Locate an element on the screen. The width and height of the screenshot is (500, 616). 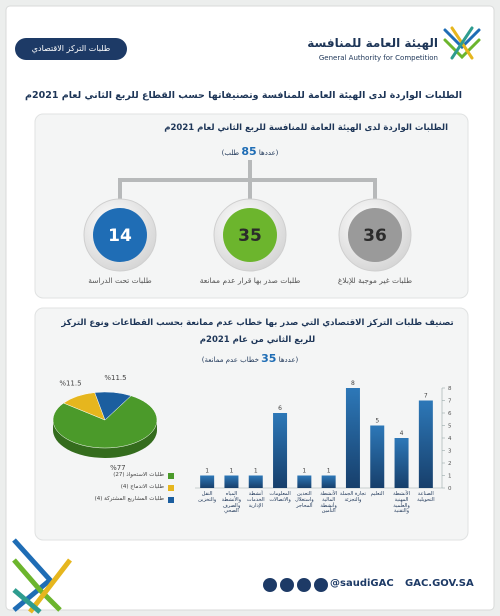
count-line: (عددها 35 خطاب عدم ممانعة) is located at coordinates (250, 358).